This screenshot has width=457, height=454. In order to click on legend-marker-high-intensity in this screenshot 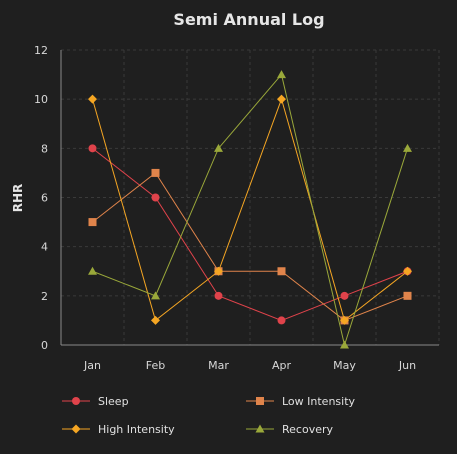, I will do `click(76, 429)`.